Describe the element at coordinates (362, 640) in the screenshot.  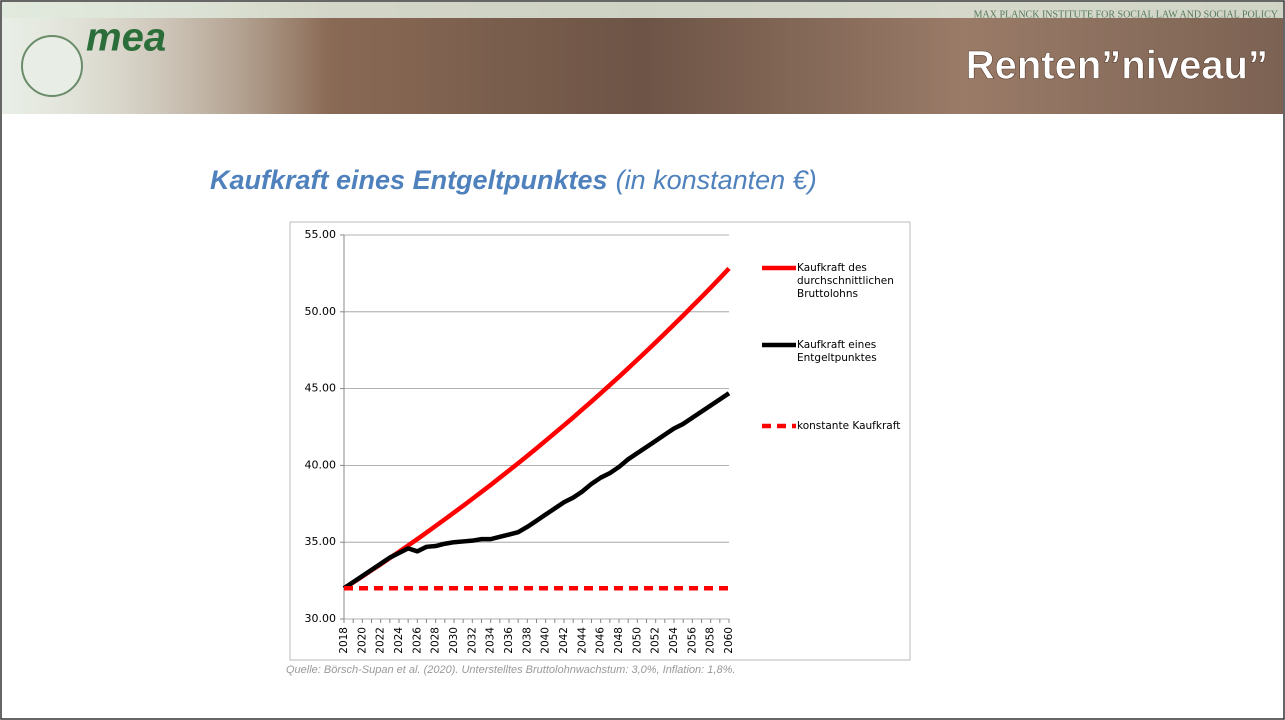
I see `x-tick-label: 2020` at that location.